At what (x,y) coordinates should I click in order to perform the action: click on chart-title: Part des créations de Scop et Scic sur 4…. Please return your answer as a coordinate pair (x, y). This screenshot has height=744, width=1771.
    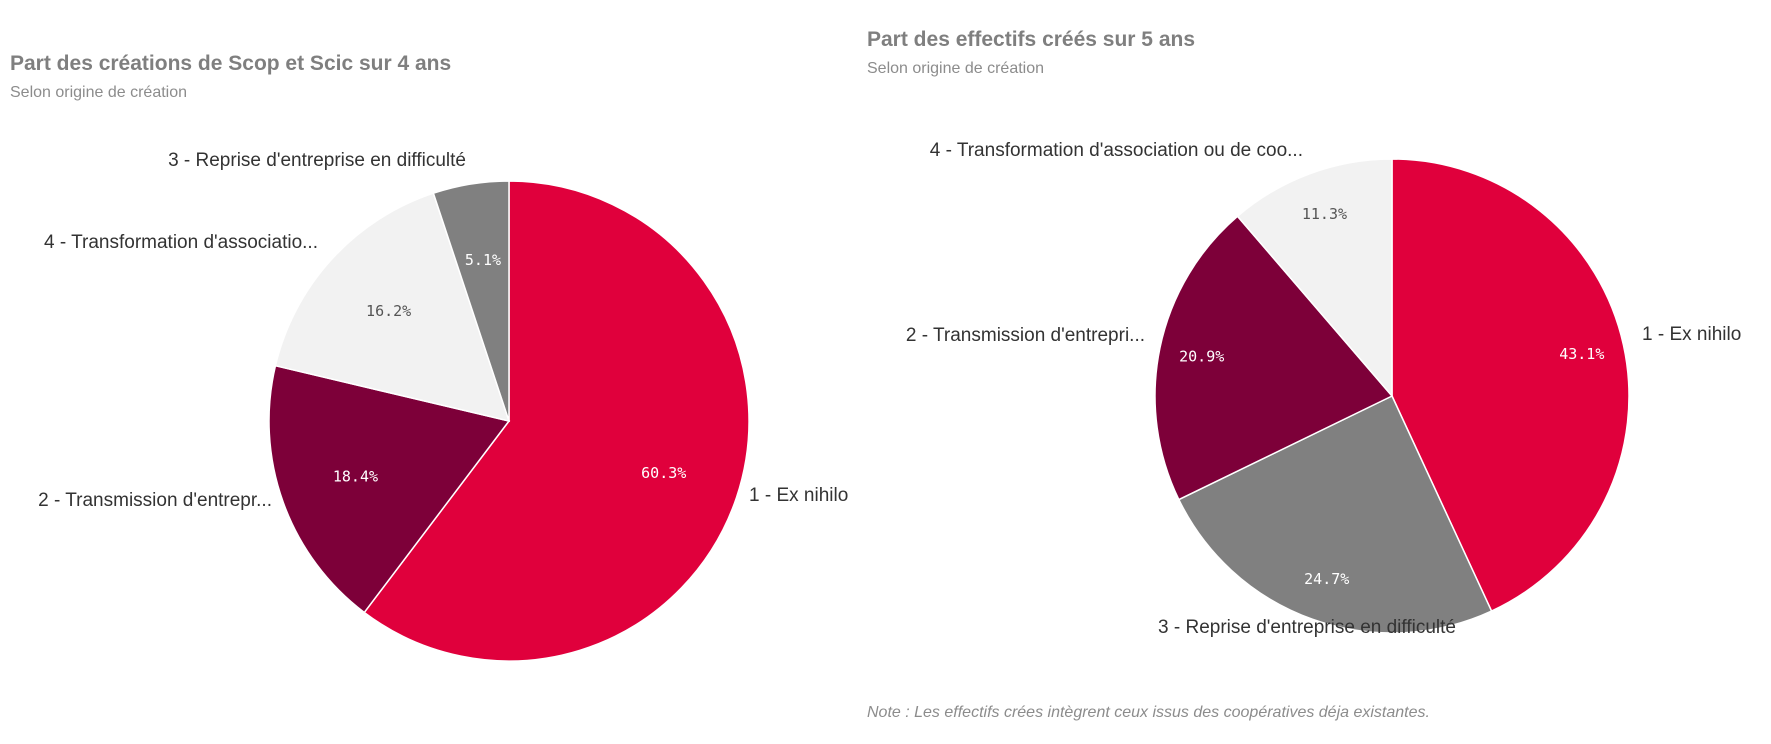
    Looking at the image, I should click on (231, 63).